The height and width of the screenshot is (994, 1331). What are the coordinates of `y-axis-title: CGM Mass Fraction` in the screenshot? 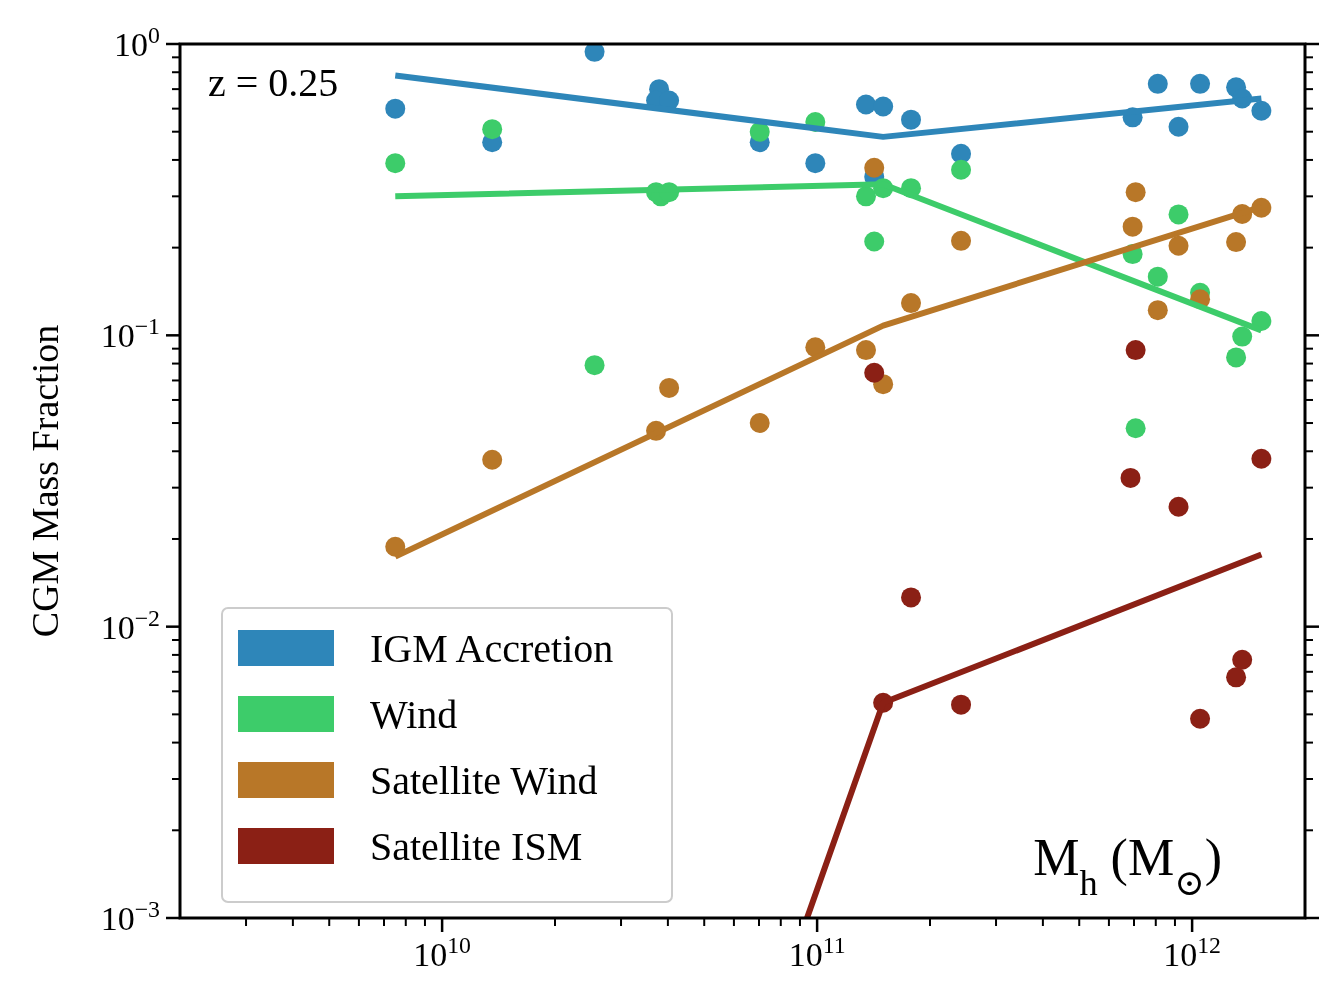 It's located at (45, 481).